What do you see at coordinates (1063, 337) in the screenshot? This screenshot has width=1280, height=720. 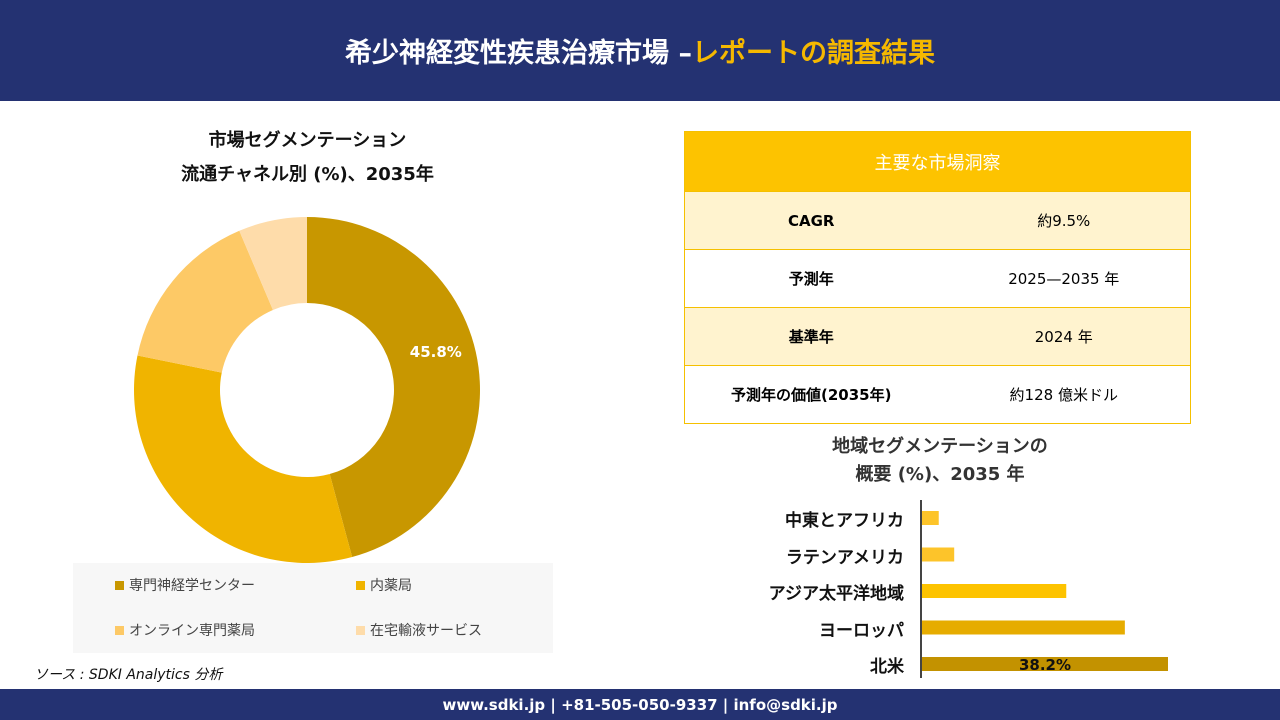 I see `row-value: 2024 年` at bounding box center [1063, 337].